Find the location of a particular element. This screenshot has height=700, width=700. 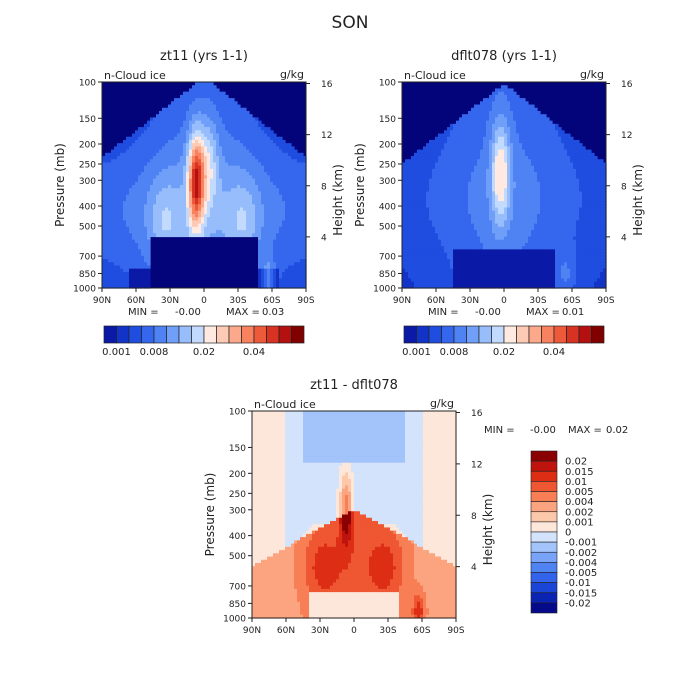

x-tick-label: 60S is located at coordinates (271, 301).